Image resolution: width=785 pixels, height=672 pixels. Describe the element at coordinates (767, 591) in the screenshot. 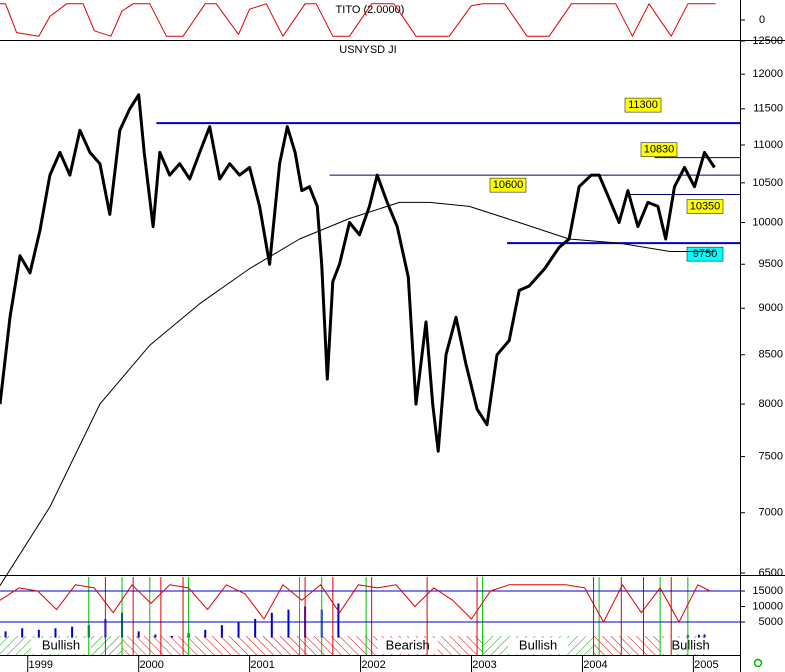

I see `y-tick-label: 15000` at that location.